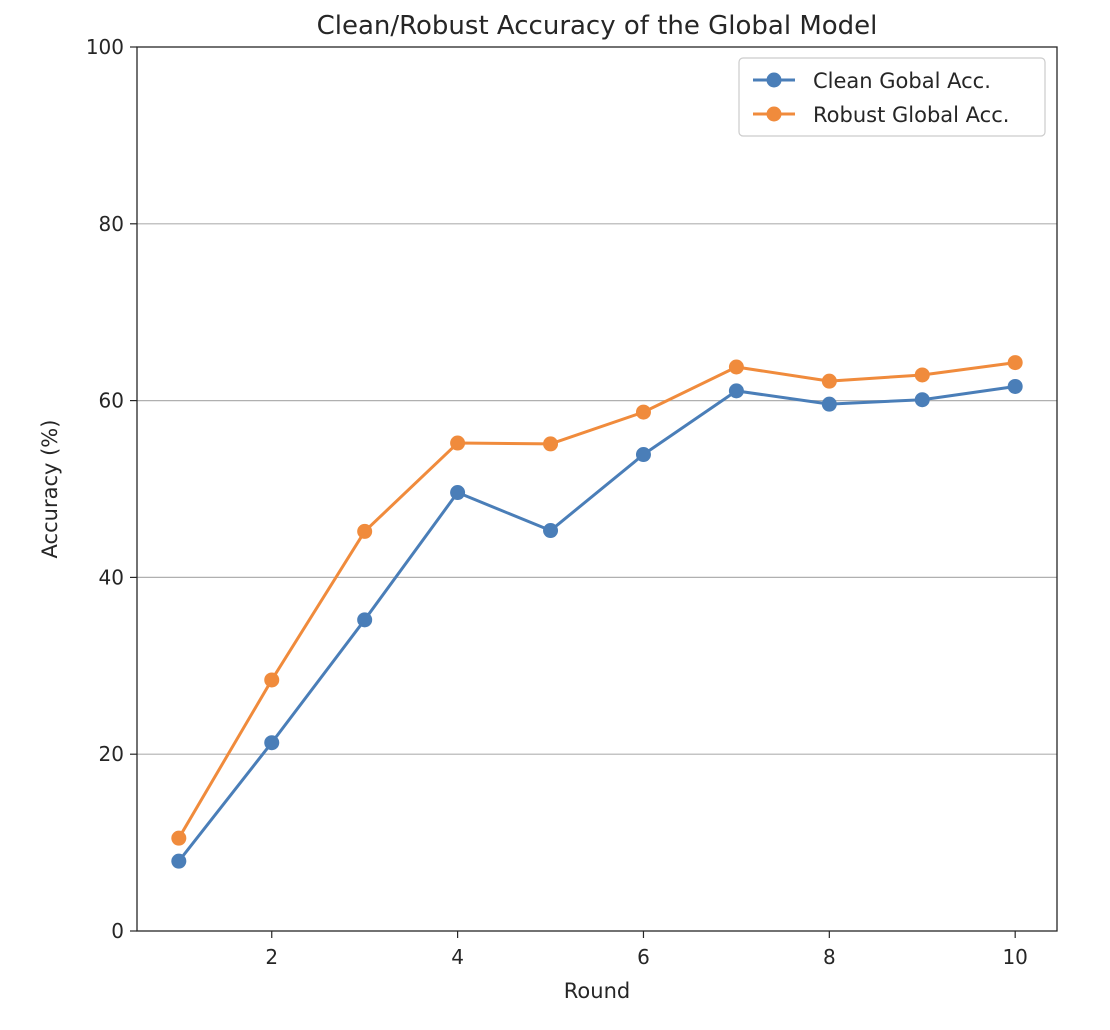  What do you see at coordinates (117, 931) in the screenshot?
I see `y-tick-label: 0` at bounding box center [117, 931].